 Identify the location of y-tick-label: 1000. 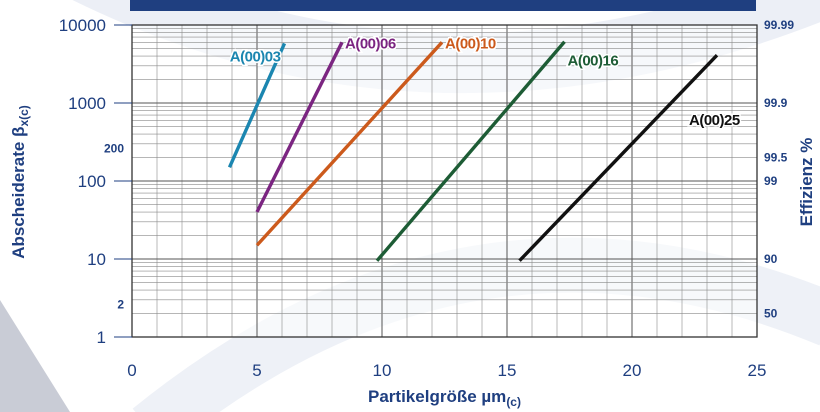
(87, 103).